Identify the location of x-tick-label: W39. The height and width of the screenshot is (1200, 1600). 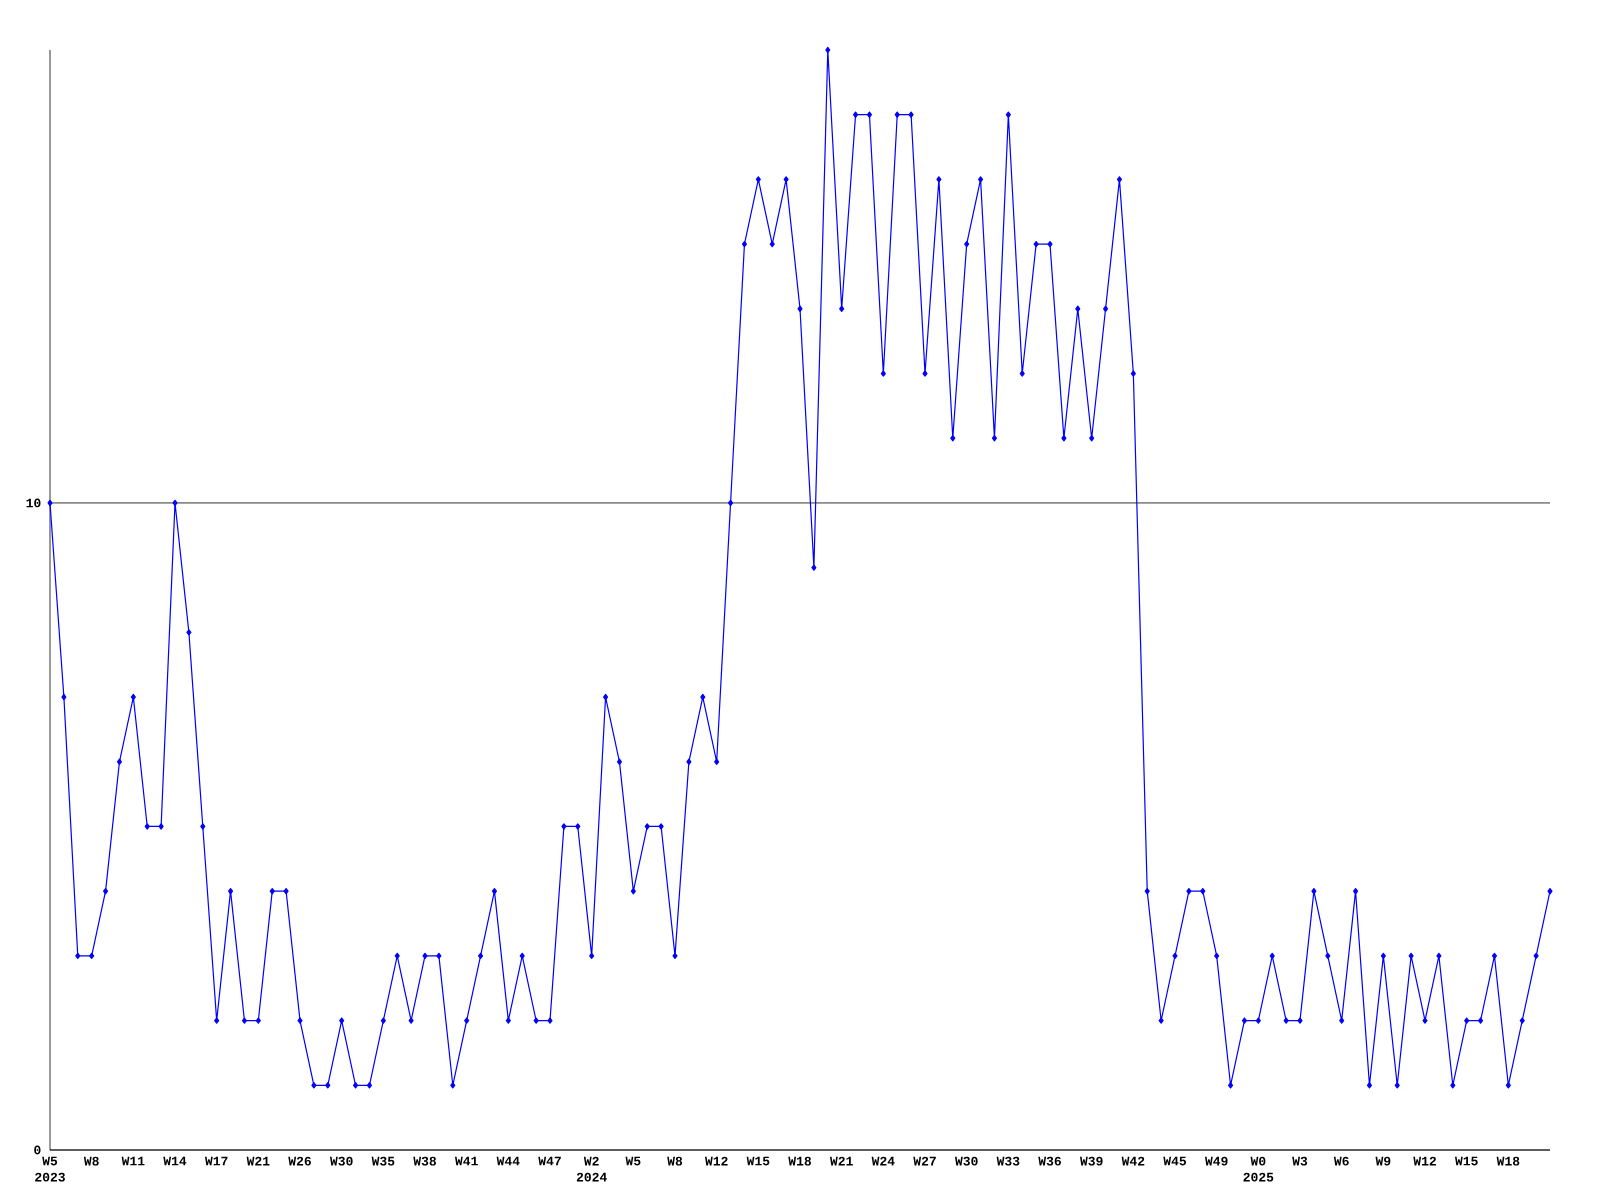
(1091, 1161).